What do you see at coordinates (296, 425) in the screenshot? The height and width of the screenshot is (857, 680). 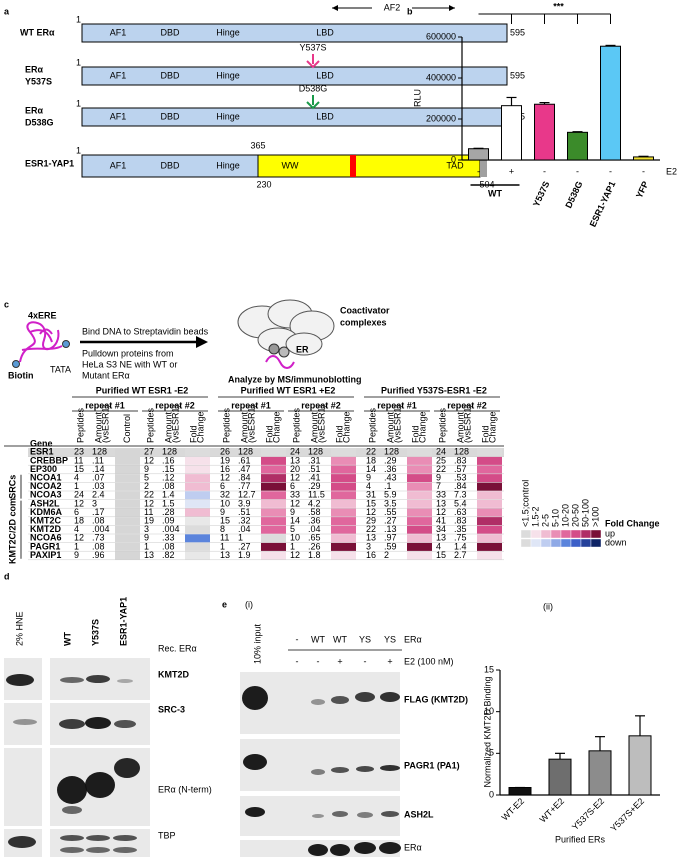 I see `column-header: Peptides` at bounding box center [296, 425].